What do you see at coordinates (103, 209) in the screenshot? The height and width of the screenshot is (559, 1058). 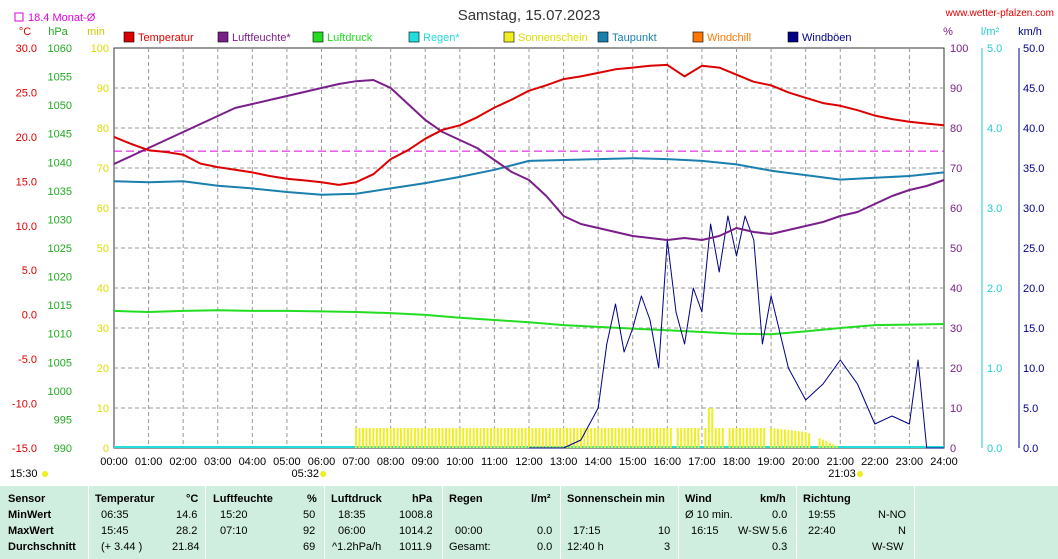 I see `sunshine-tick-label: 60` at bounding box center [103, 209].